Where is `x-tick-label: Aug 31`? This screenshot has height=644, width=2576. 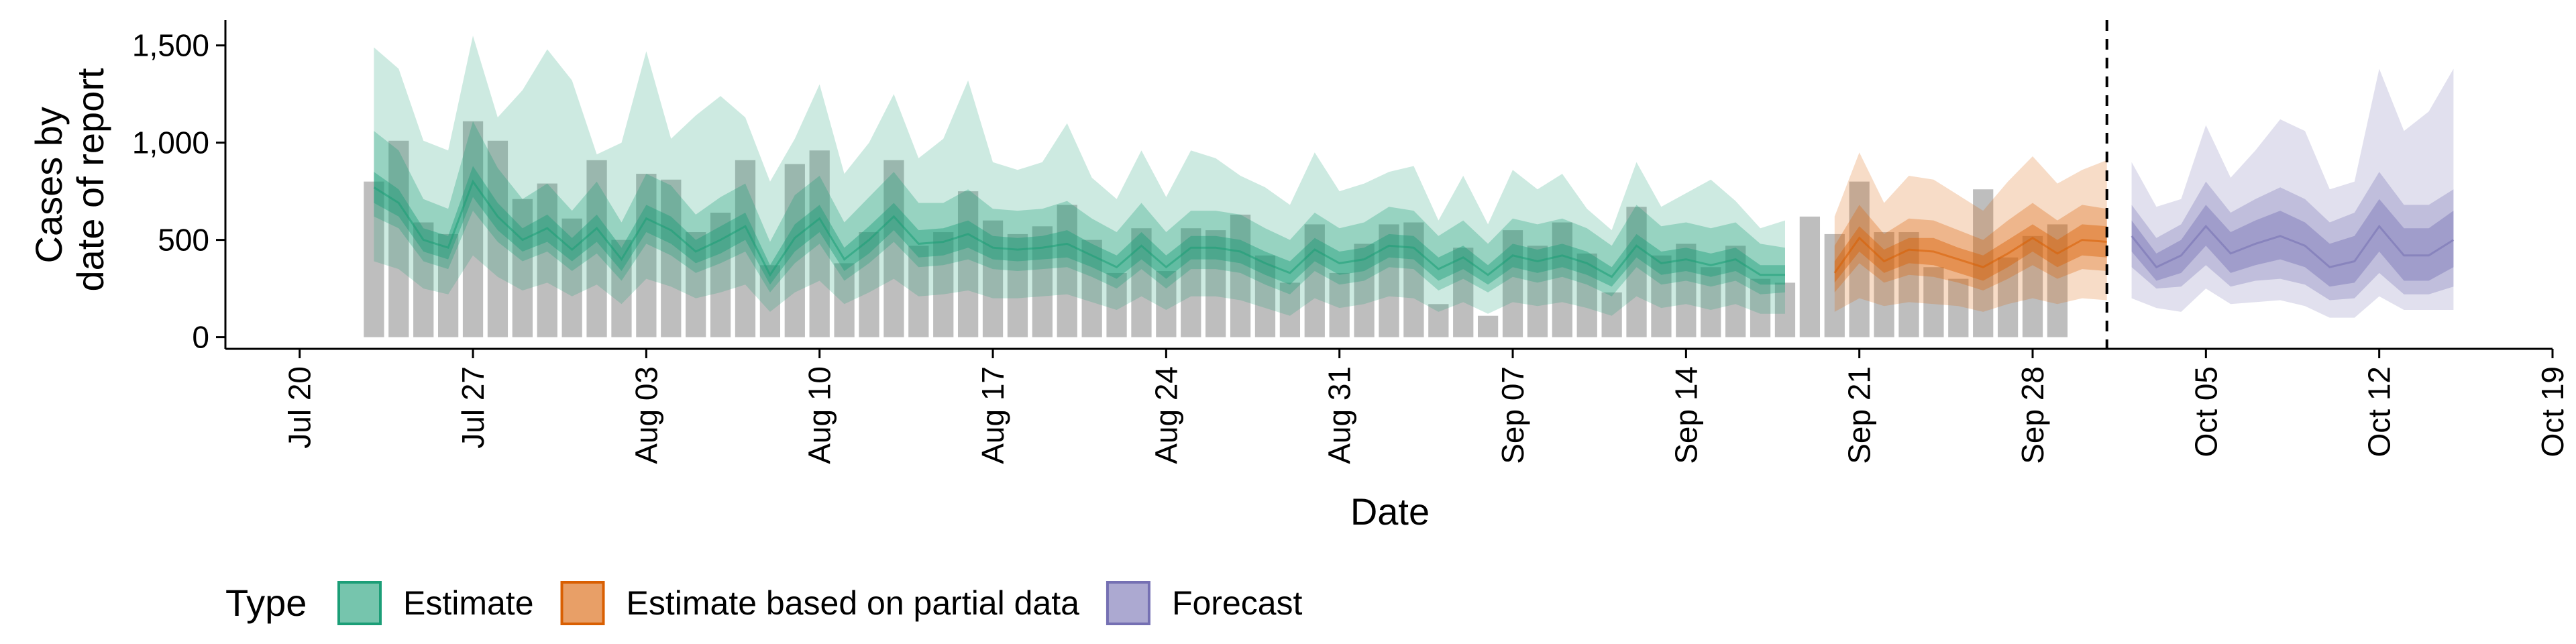 x-tick-label: Aug 31 is located at coordinates (1339, 415).